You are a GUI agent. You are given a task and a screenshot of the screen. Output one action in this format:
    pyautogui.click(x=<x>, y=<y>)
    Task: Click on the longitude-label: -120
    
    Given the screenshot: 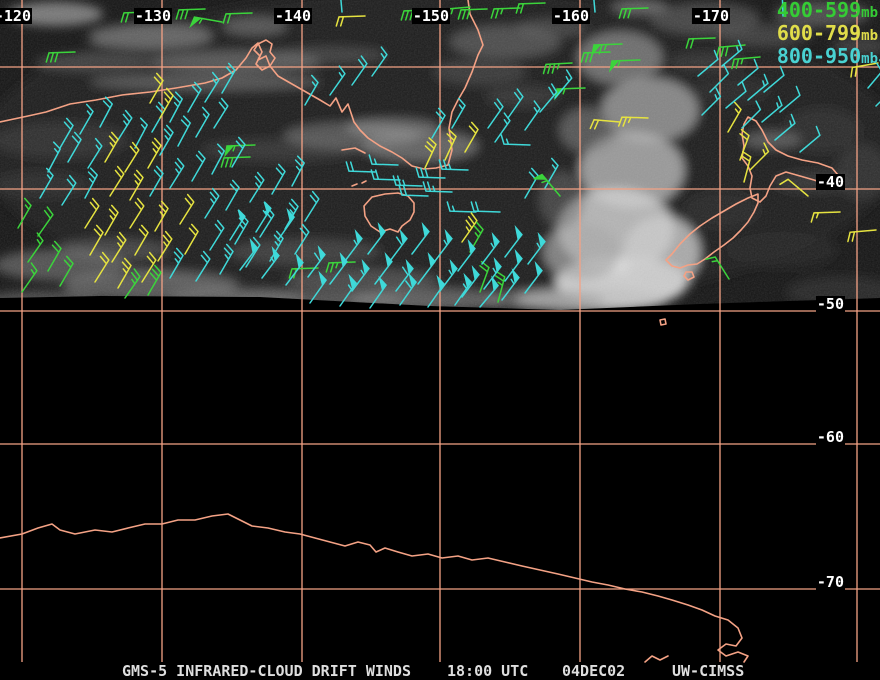 What is the action you would take?
    pyautogui.click(x=16, y=16)
    